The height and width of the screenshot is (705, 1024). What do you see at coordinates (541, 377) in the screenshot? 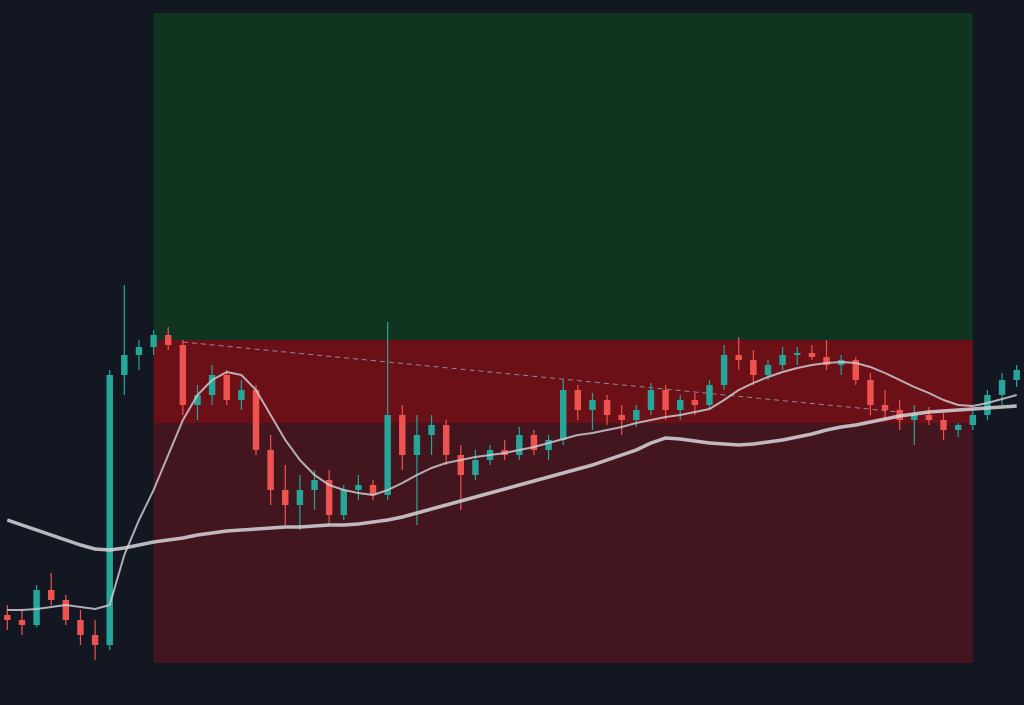
I see `trendline` at bounding box center [541, 377].